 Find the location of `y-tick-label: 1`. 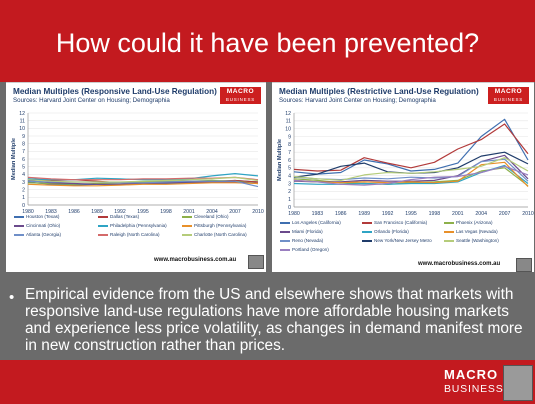

y-tick-label: 1 is located at coordinates (289, 200).